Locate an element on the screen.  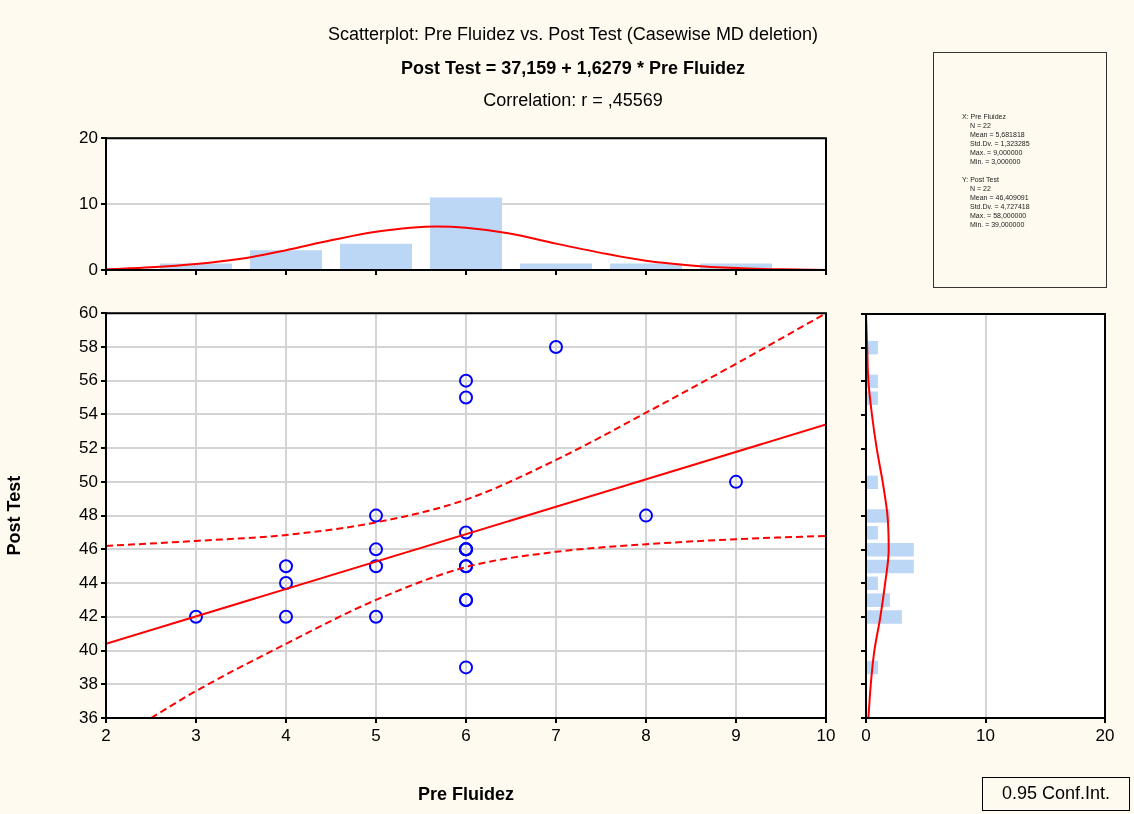
line-series is located at coordinates (488, 626).